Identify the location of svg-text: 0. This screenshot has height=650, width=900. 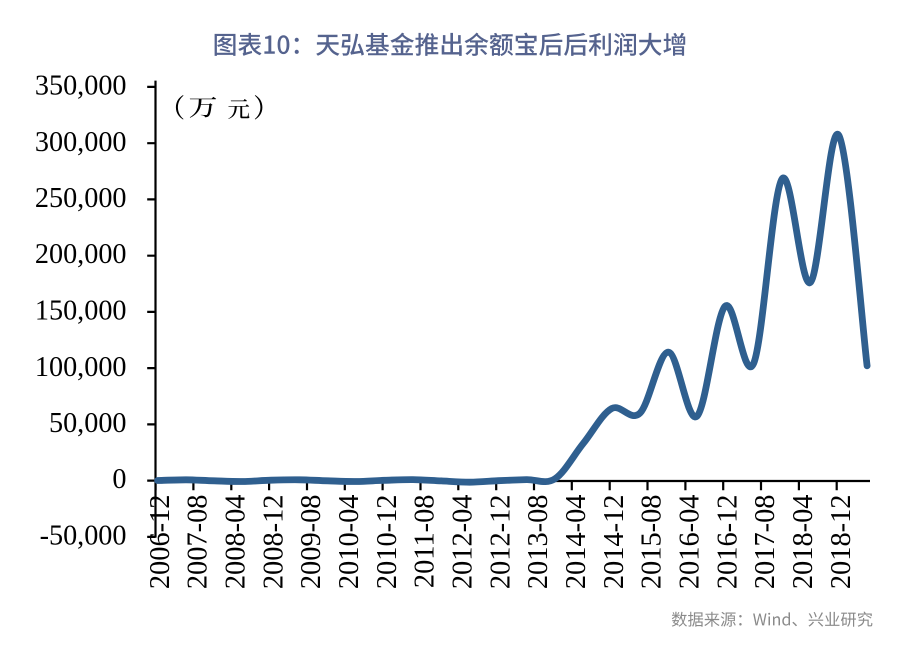
(119, 479).